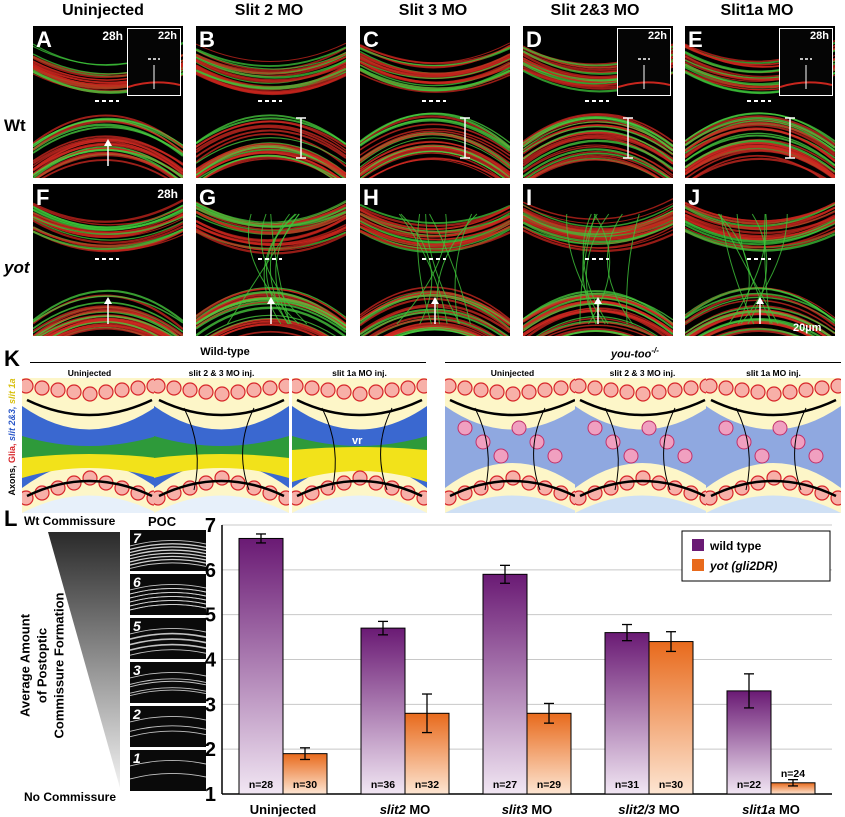 The height and width of the screenshot is (817, 845). I want to click on n-label-wt-1: n=36, so click(383, 785).